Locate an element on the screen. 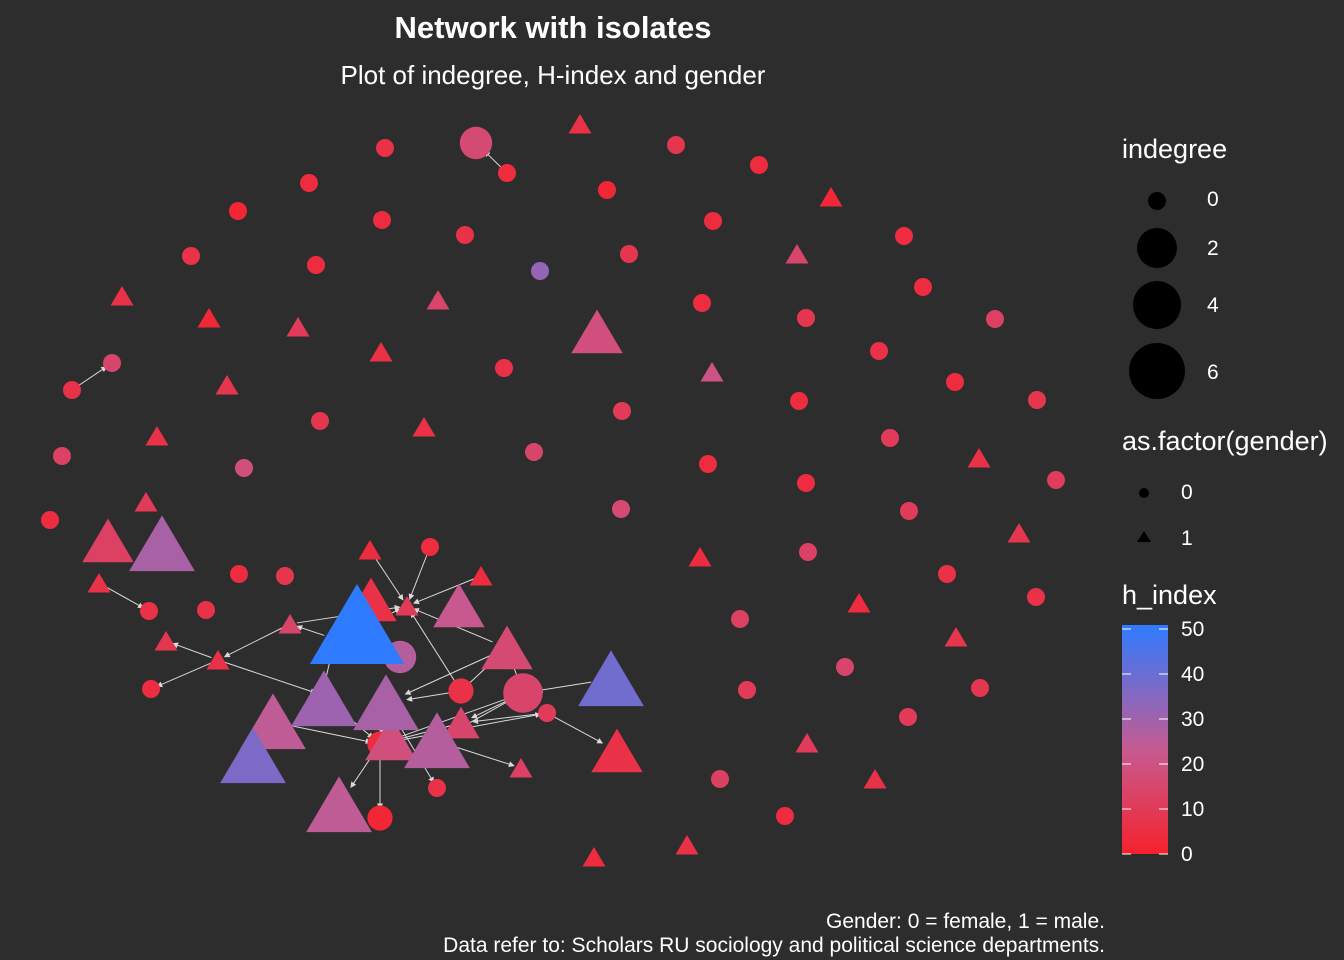  legend-gender-label: 1 is located at coordinates (1187, 538).